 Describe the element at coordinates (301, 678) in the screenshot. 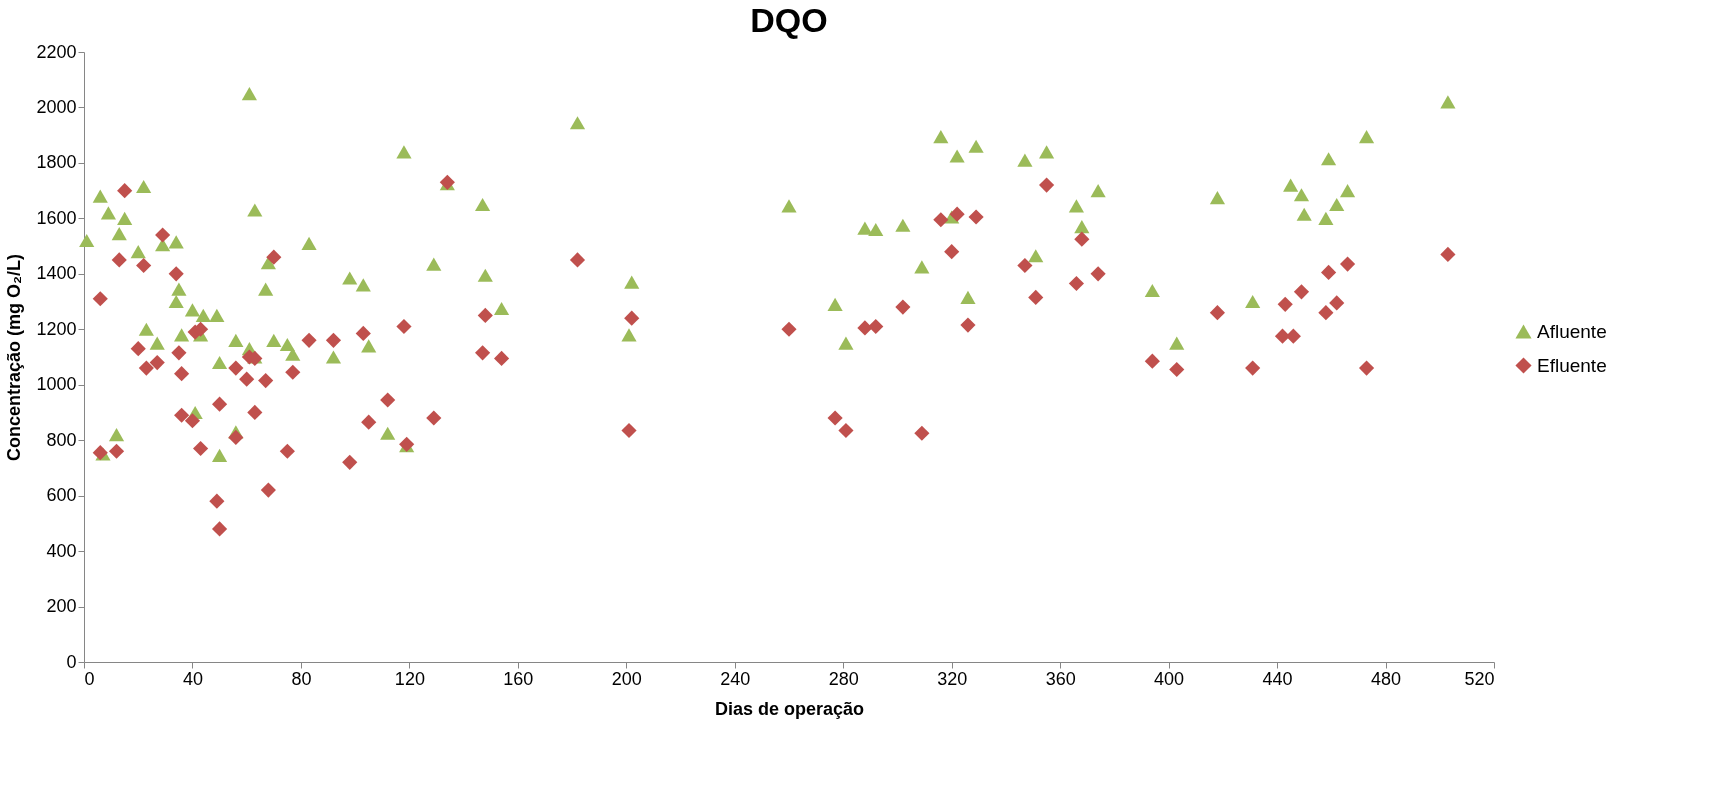

I see `x-tick-label: 80` at that location.